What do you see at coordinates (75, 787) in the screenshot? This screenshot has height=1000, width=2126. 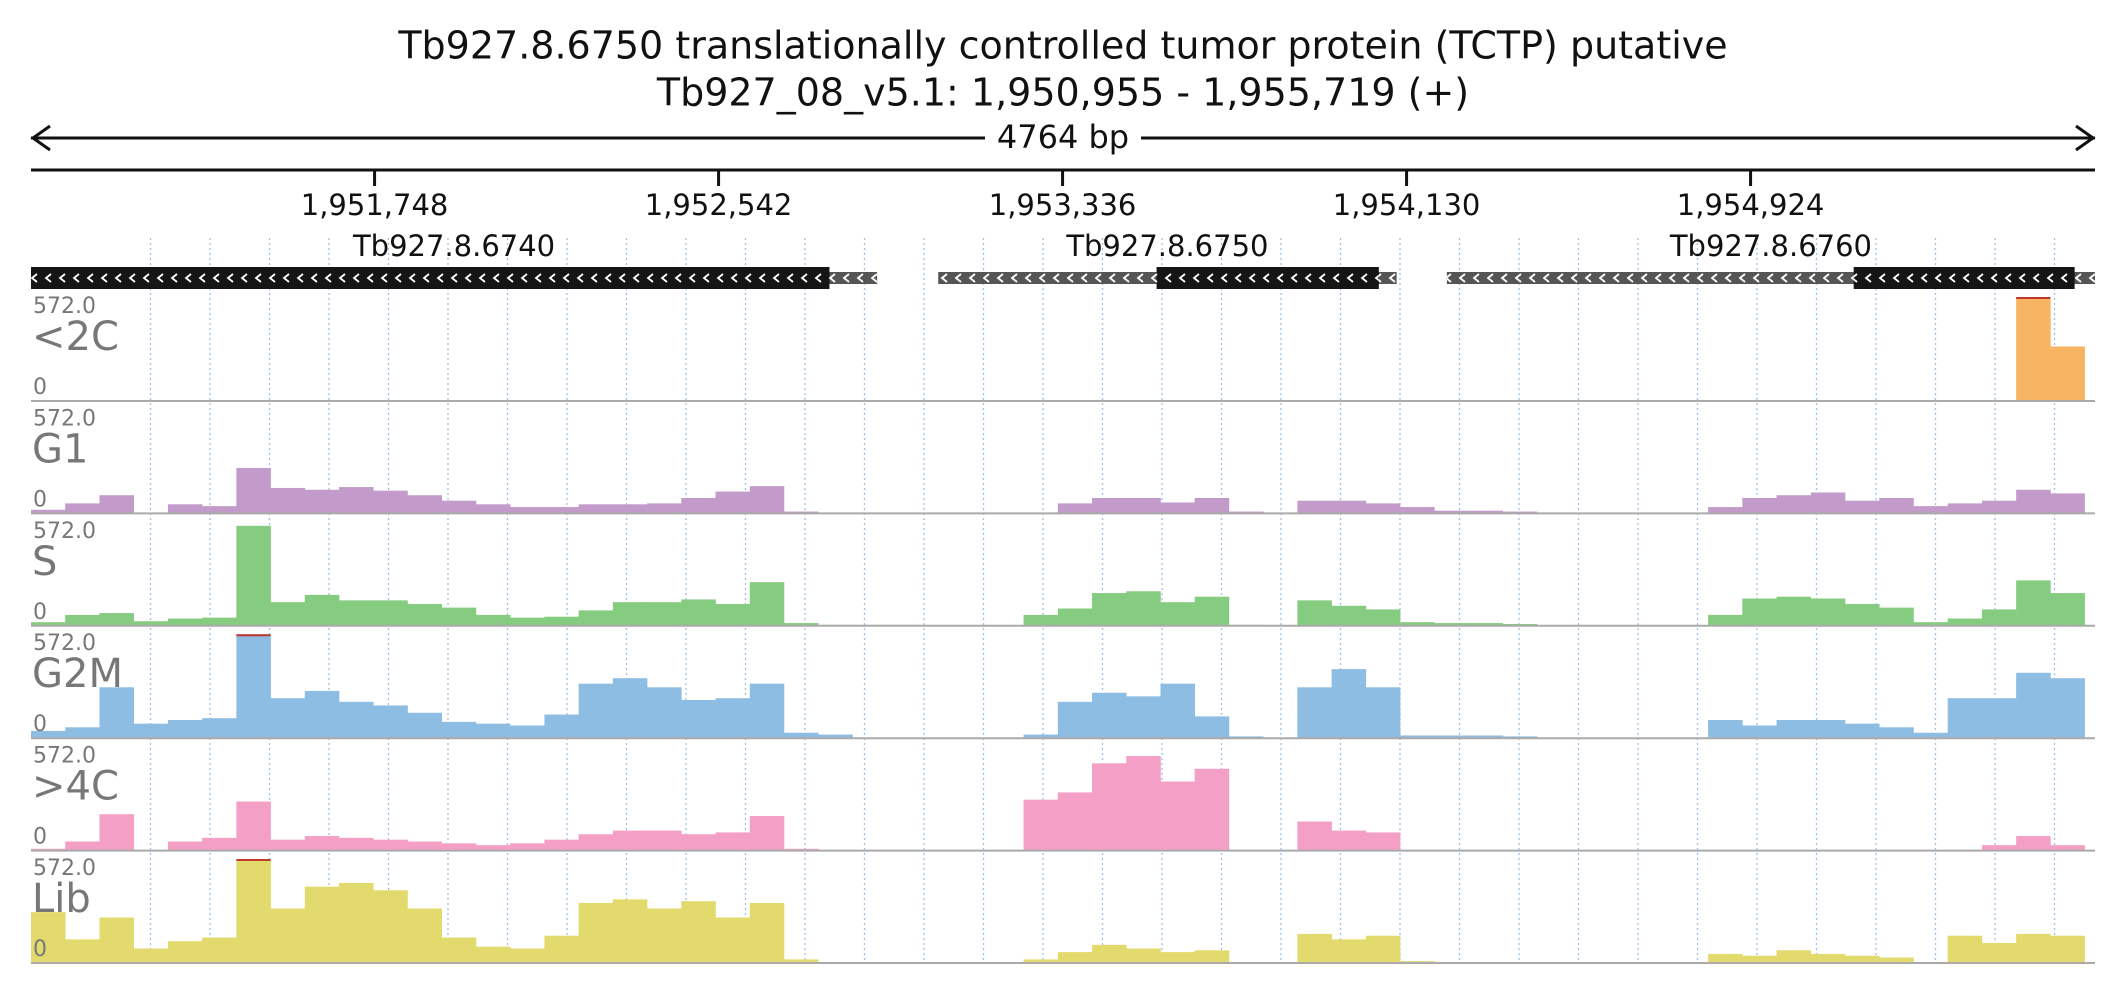 I see `track-label: >4C` at bounding box center [75, 787].